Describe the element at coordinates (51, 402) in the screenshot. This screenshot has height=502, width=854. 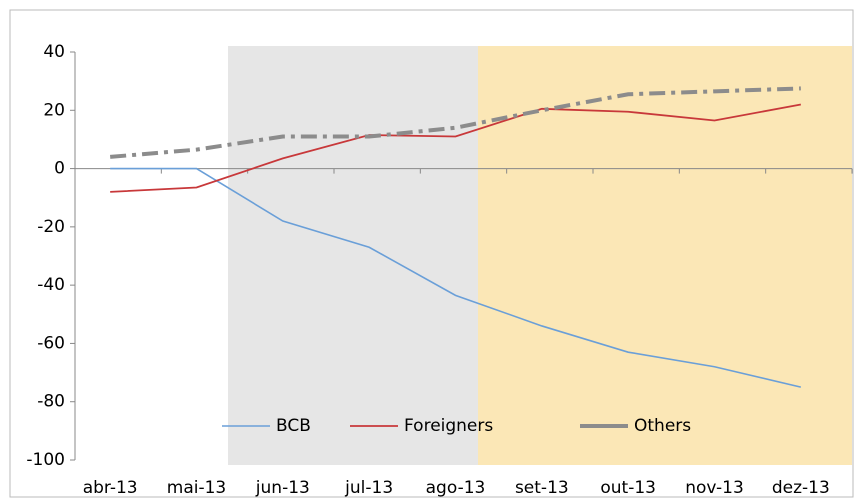
I see `y-tick-label: -80` at that location.